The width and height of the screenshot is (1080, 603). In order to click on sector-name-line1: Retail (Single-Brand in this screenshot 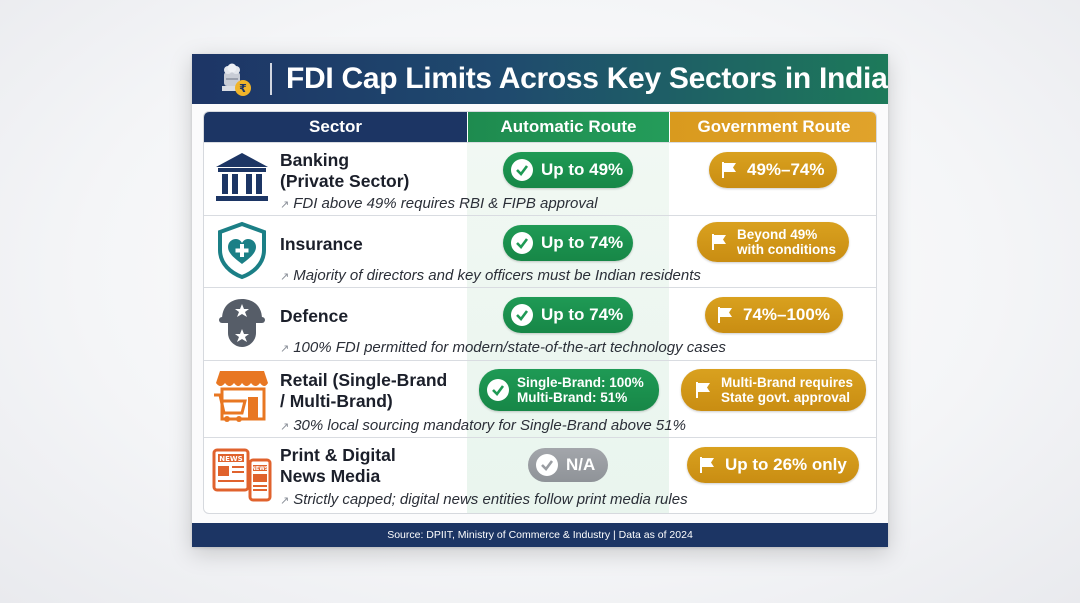, I will do `click(364, 380)`.